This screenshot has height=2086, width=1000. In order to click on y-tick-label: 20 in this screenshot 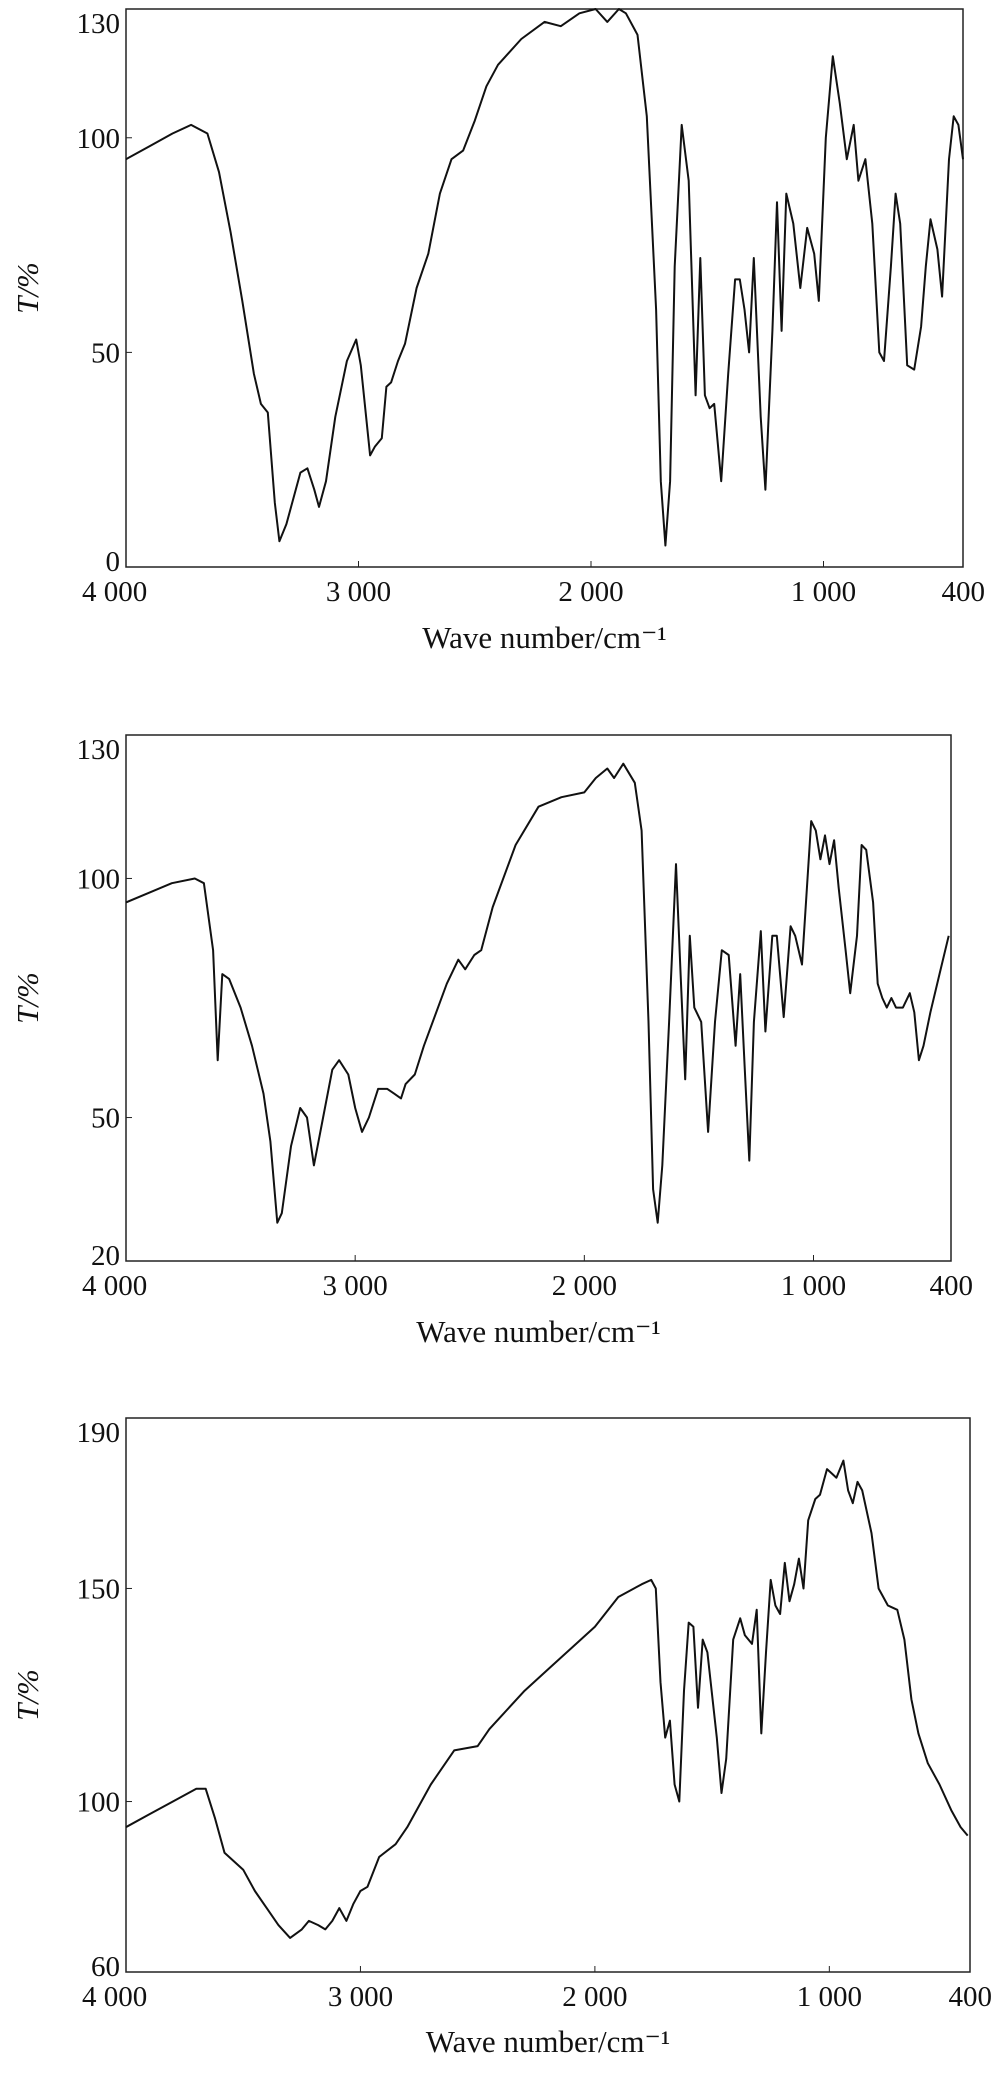, I will do `click(105, 1256)`.